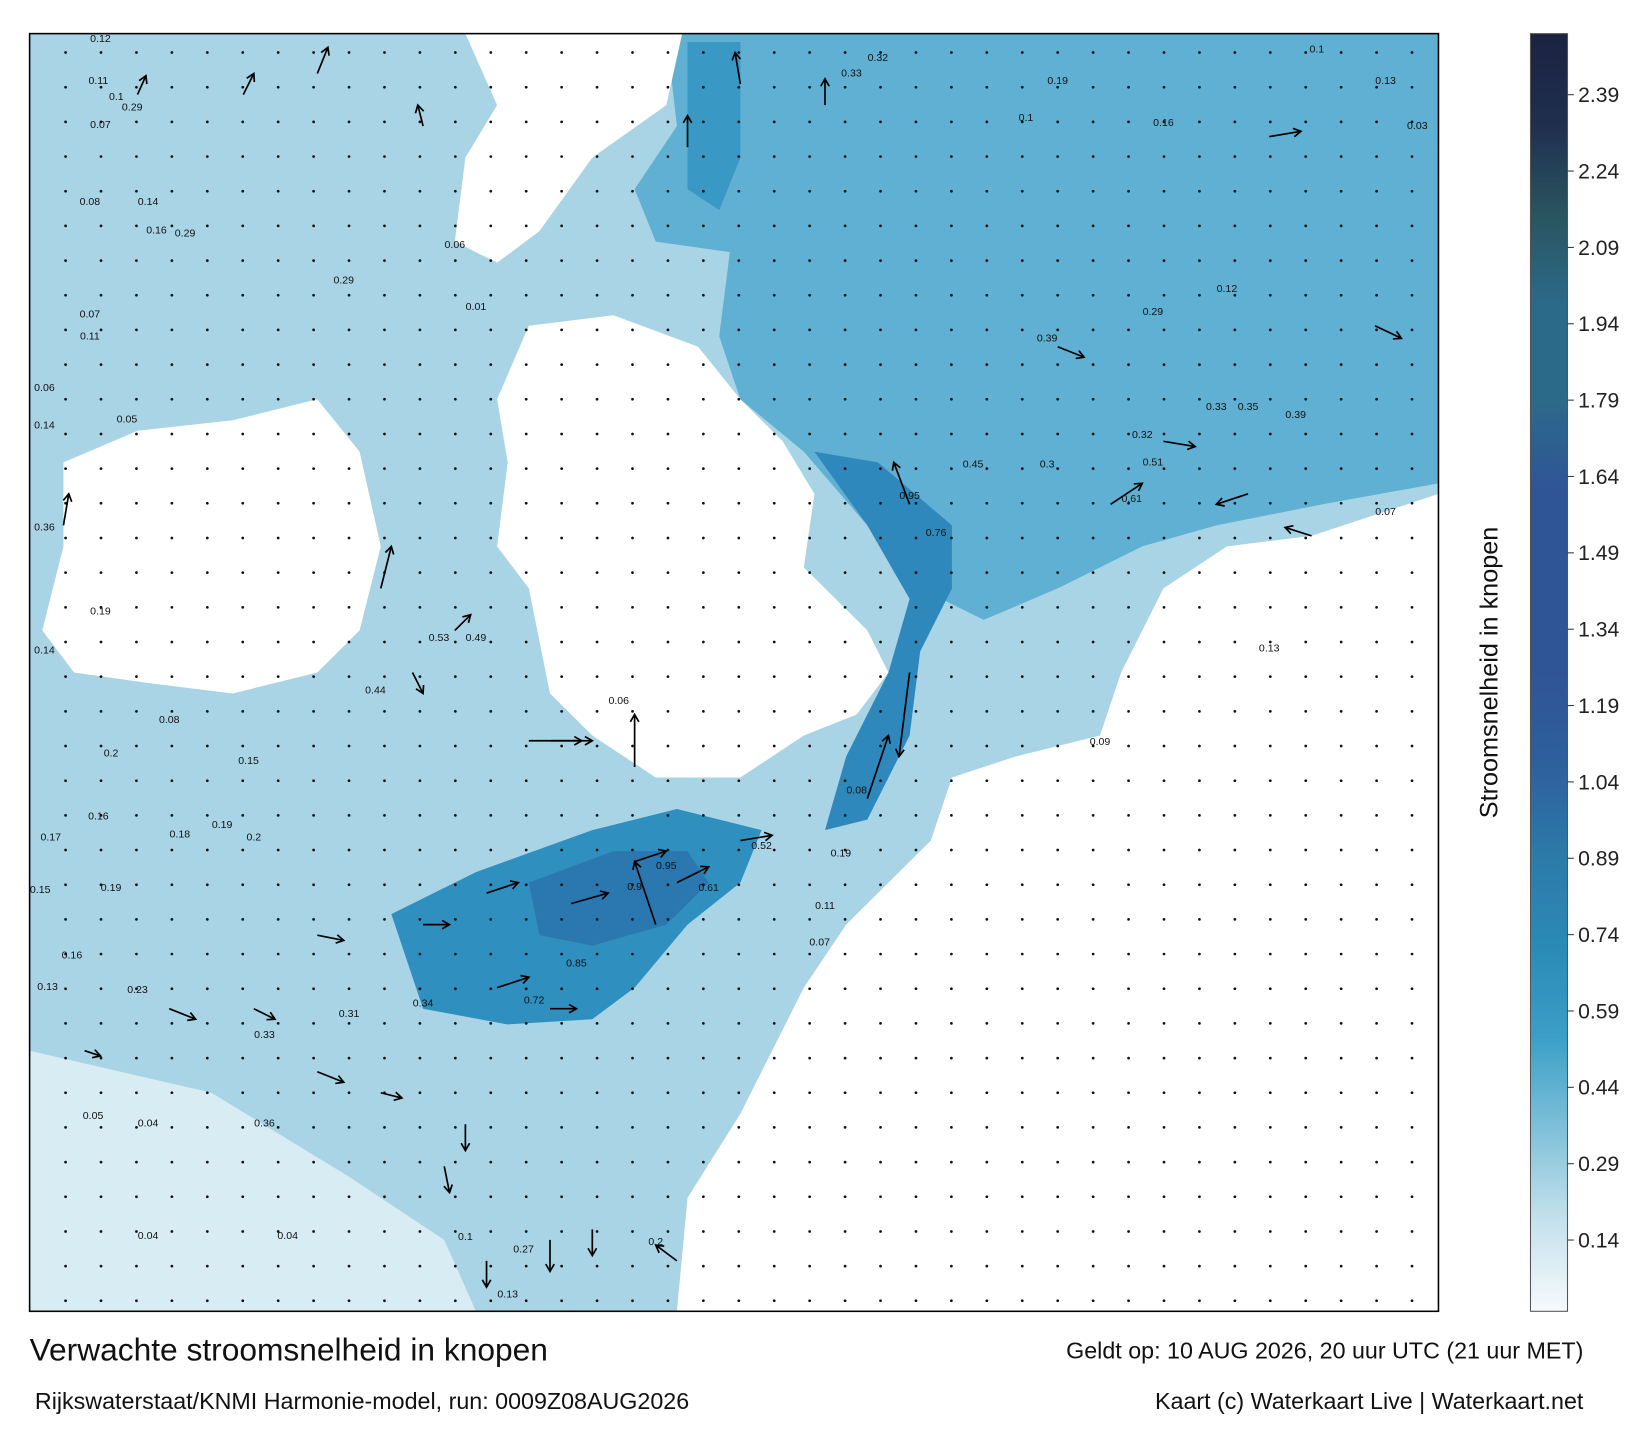 This screenshot has height=1450, width=1650. I want to click on speed-label: 0.85, so click(576, 964).